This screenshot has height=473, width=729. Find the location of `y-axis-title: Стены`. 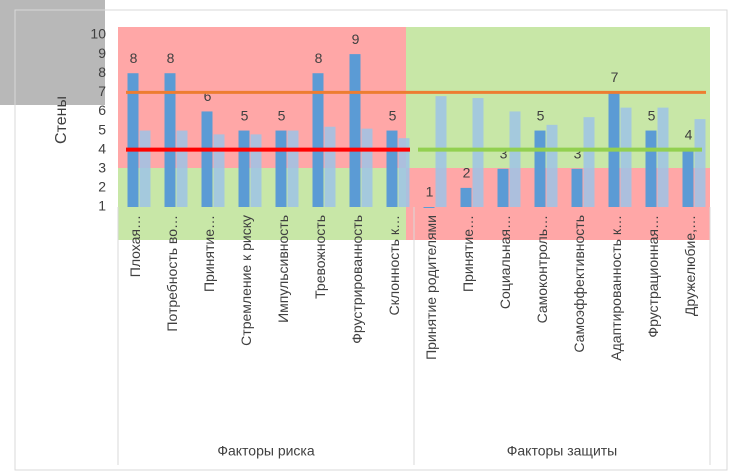

y-axis-title: Стены is located at coordinates (61, 120).